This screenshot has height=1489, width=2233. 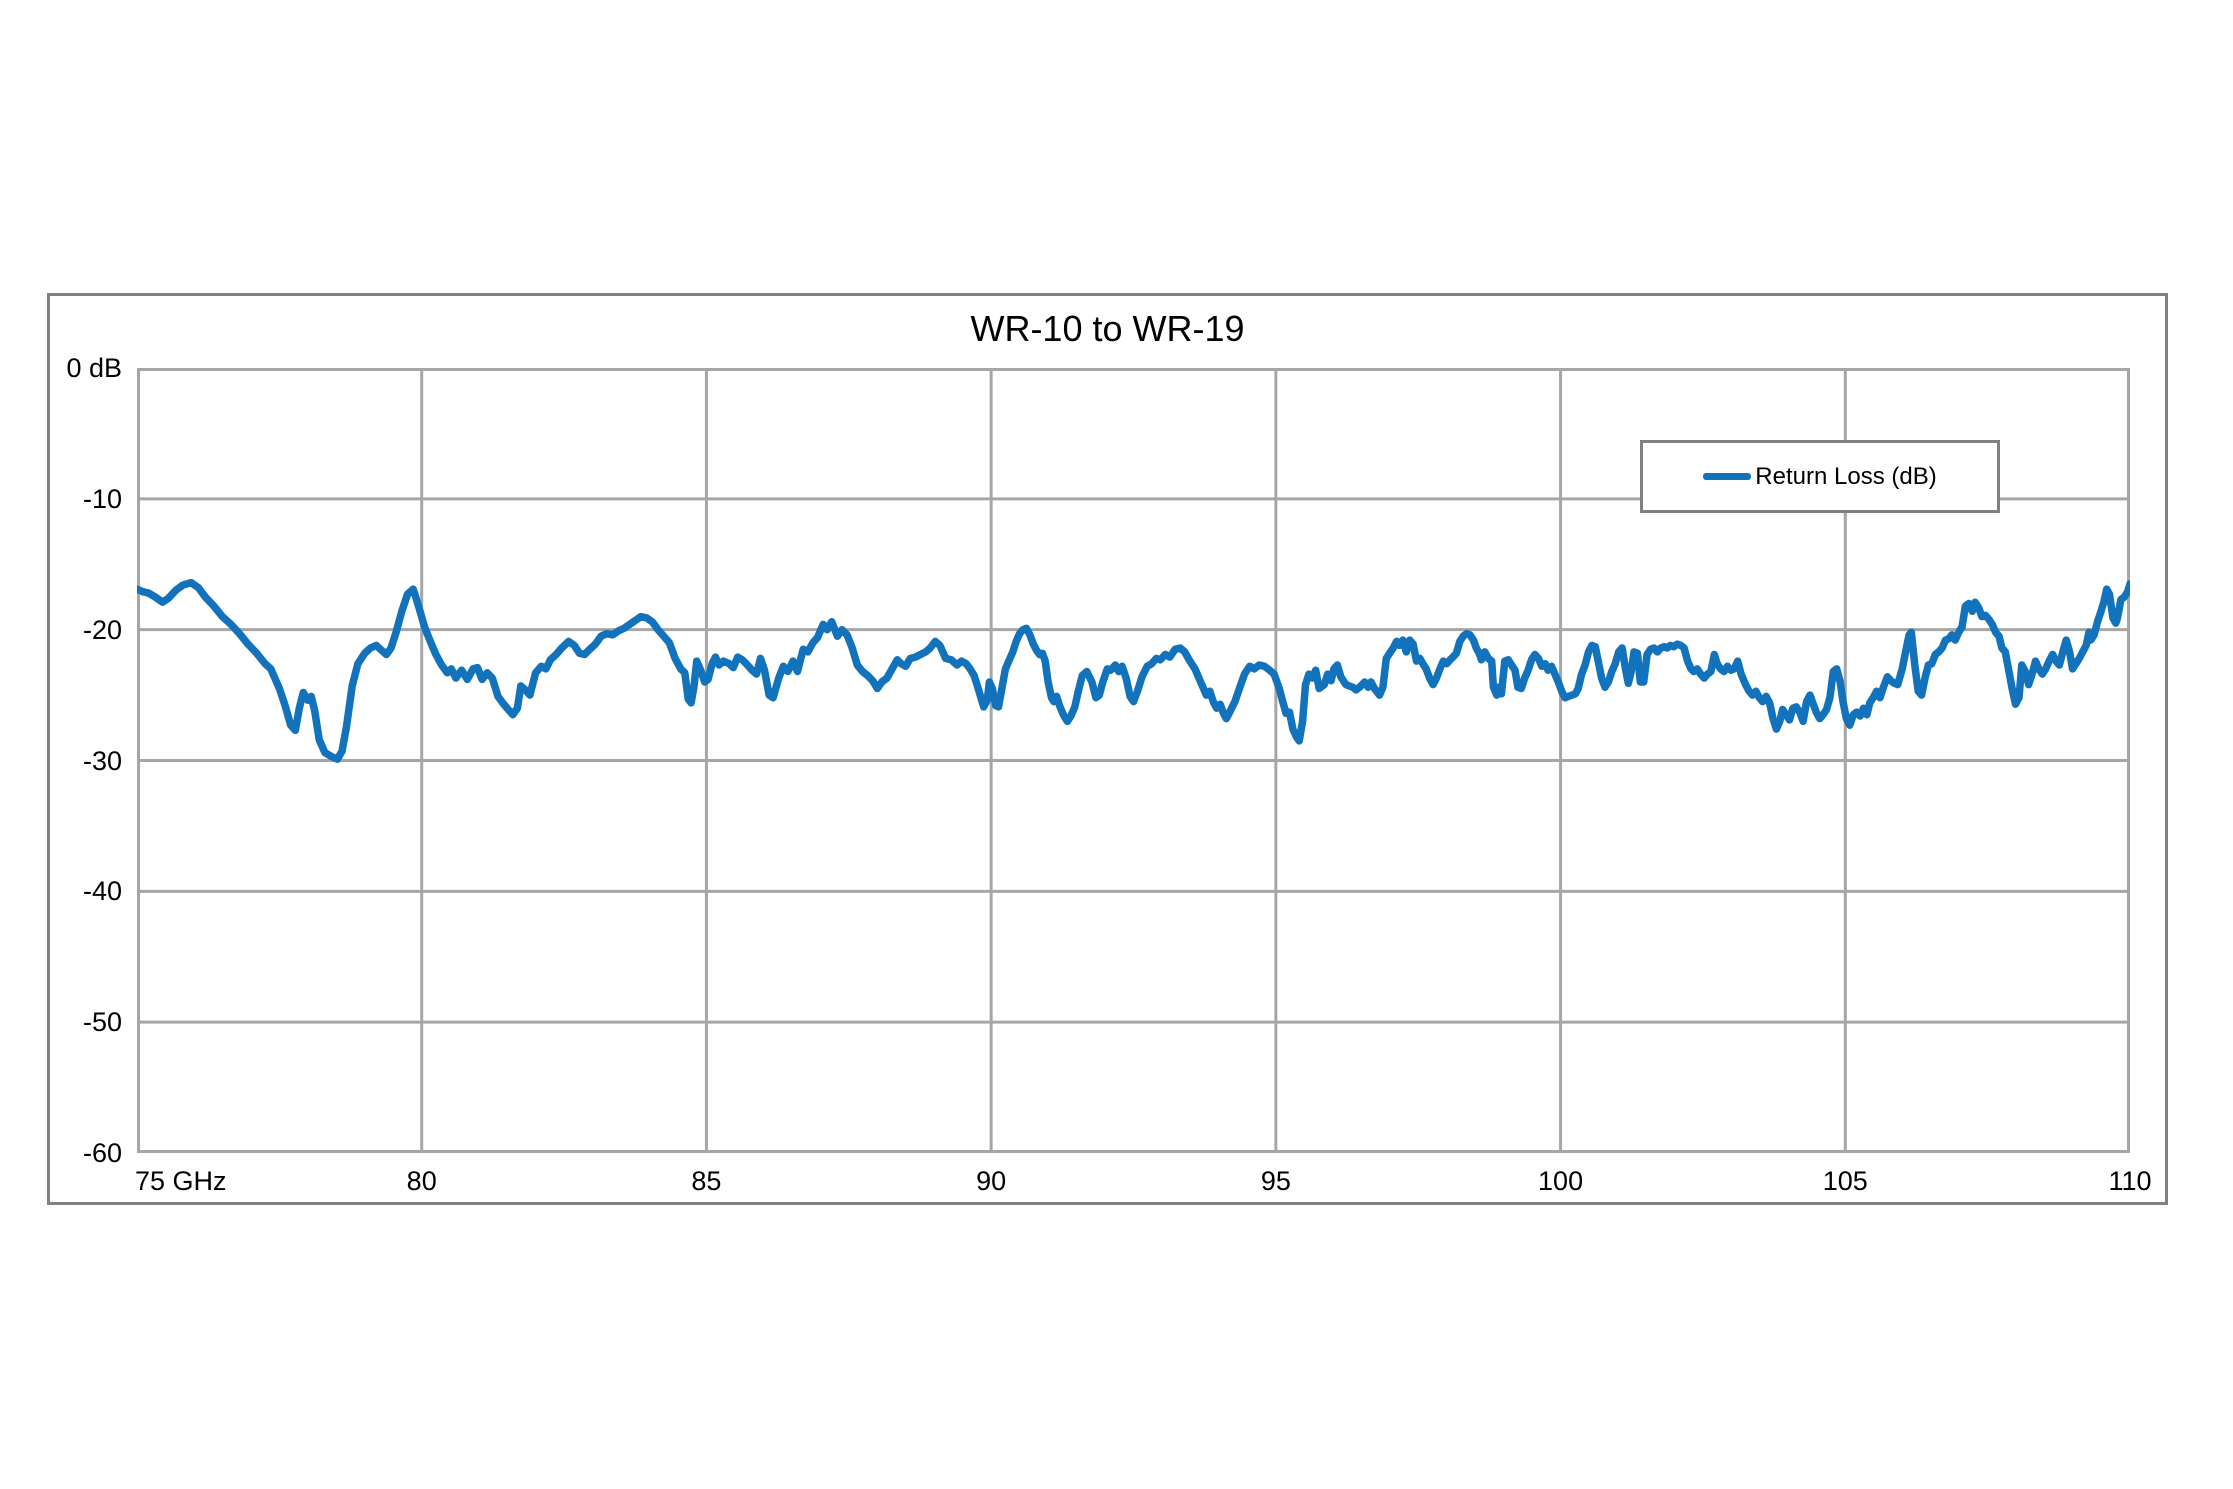 What do you see at coordinates (1561, 1181) in the screenshot?
I see `x-tick-label: 100` at bounding box center [1561, 1181].